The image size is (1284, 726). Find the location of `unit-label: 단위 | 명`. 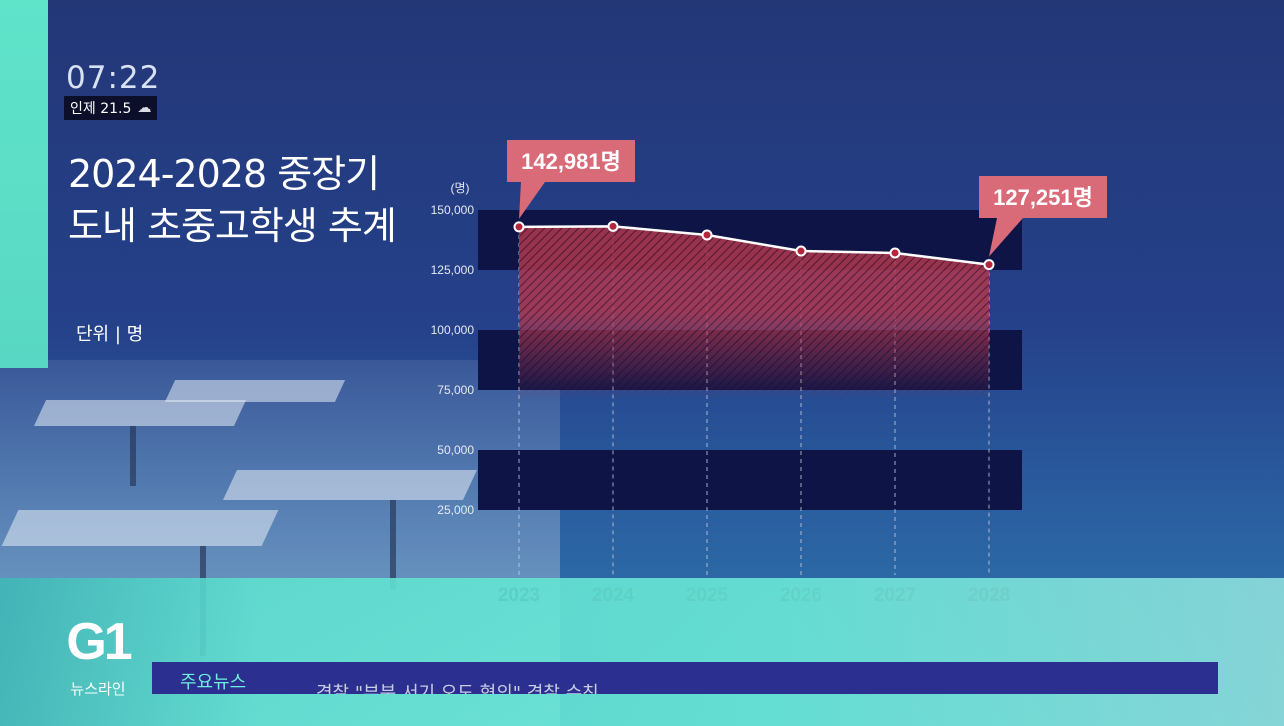

unit-label: 단위 | 명 is located at coordinates (110, 334).